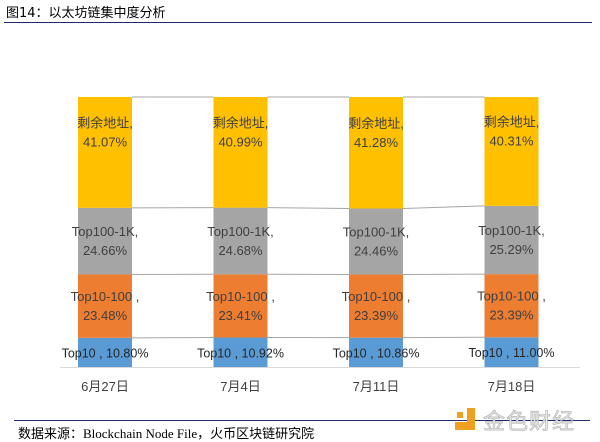 The height and width of the screenshot is (442, 600). What do you see at coordinates (466, 420) in the screenshot?
I see `logo-icon` at bounding box center [466, 420].